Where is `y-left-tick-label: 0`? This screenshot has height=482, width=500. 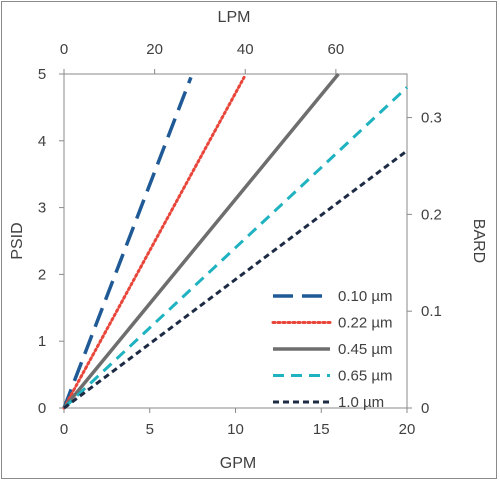 y-left-tick-label: 0 is located at coordinates (42, 408).